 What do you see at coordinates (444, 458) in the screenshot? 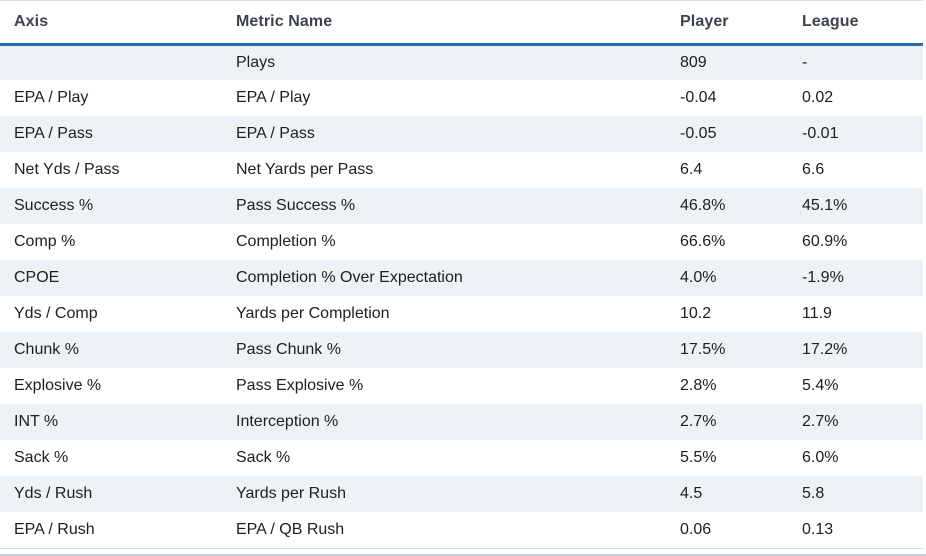
I see `cell-metric: Sack %` at bounding box center [444, 458].